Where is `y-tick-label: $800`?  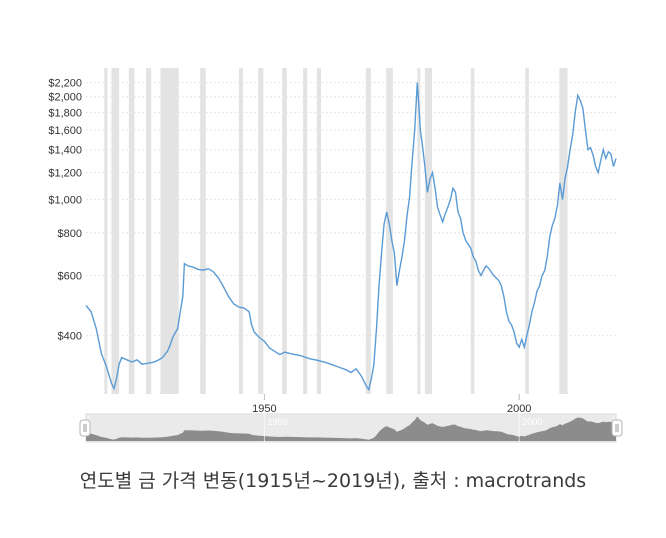
y-tick-label: $800 is located at coordinates (70, 234).